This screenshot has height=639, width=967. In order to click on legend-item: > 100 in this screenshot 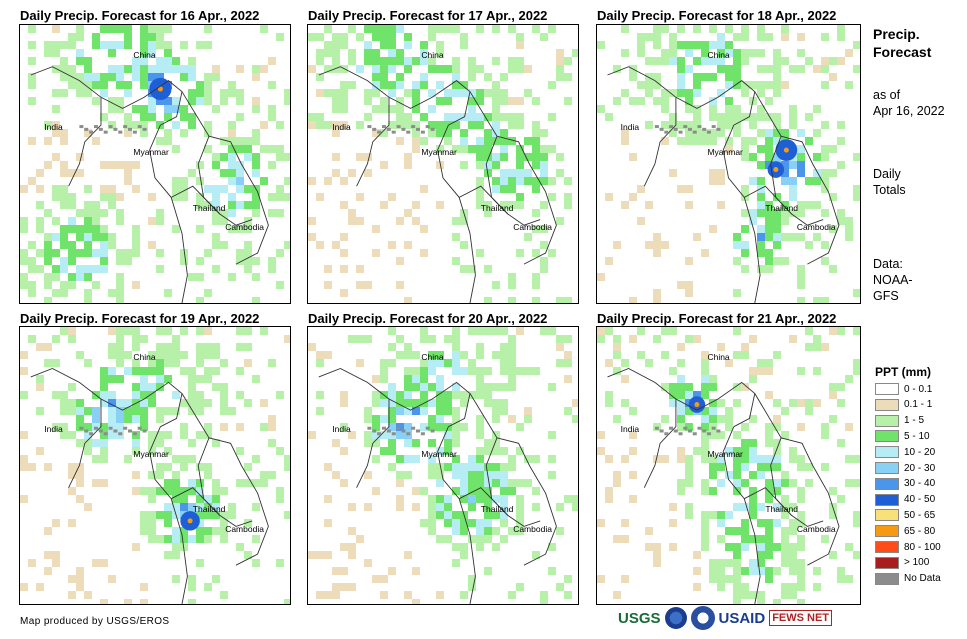, I will do `click(902, 562)`.